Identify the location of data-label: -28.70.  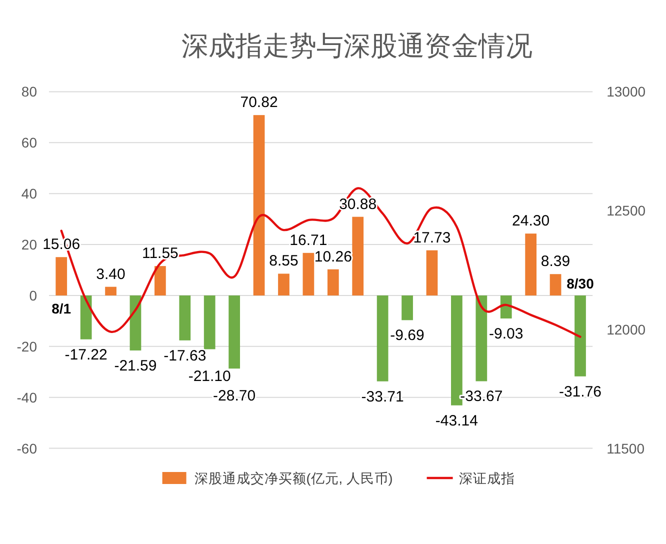
(234, 396).